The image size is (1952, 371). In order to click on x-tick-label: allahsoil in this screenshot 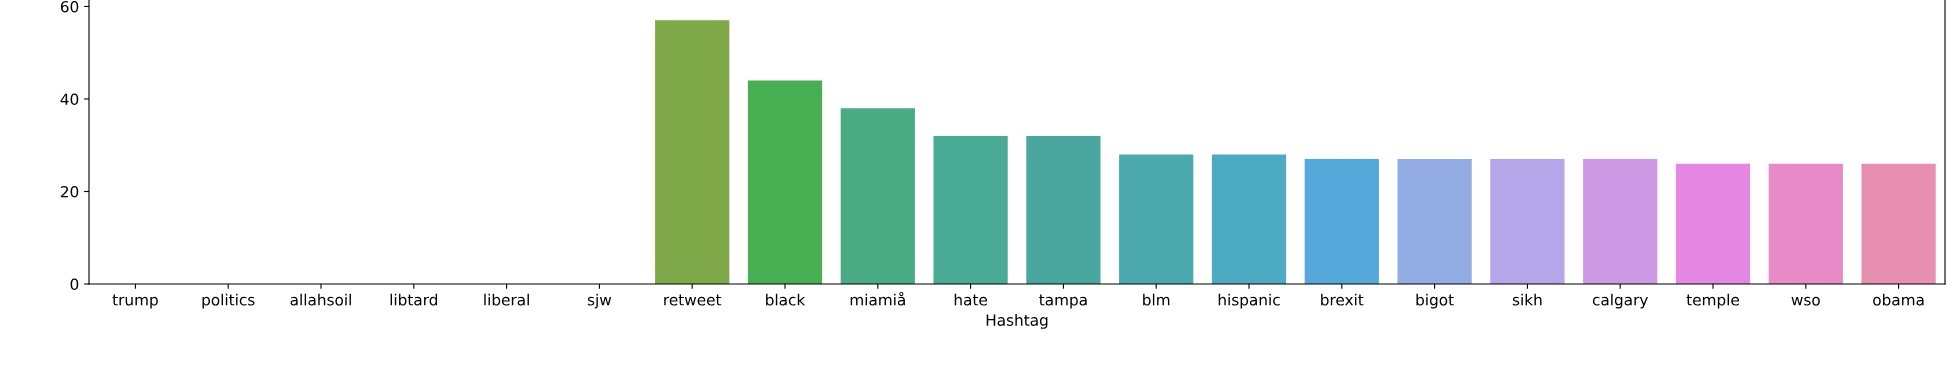, I will do `click(320, 299)`.